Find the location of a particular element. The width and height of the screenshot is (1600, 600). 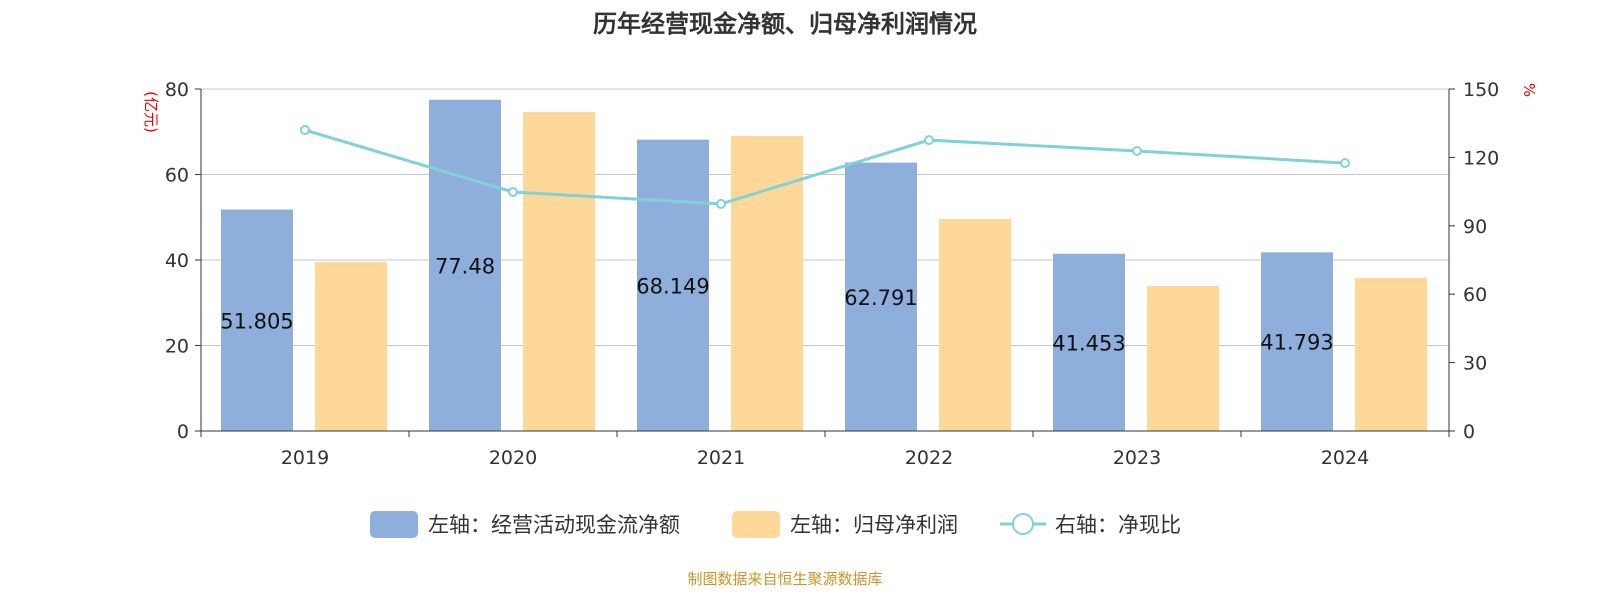

legend-label: 右轴：净现比 is located at coordinates (1118, 525).